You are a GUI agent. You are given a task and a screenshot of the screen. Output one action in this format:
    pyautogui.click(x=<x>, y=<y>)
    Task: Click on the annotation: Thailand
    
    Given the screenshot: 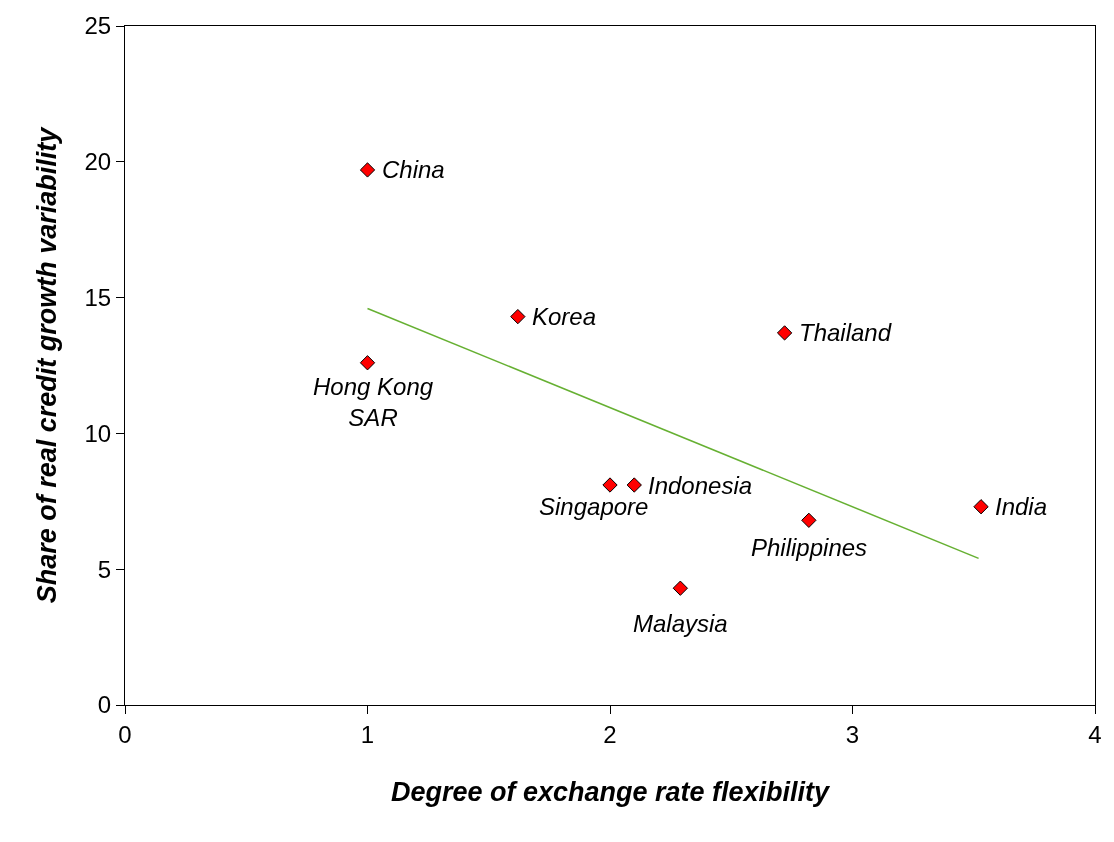 What is the action you would take?
    pyautogui.click(x=845, y=332)
    